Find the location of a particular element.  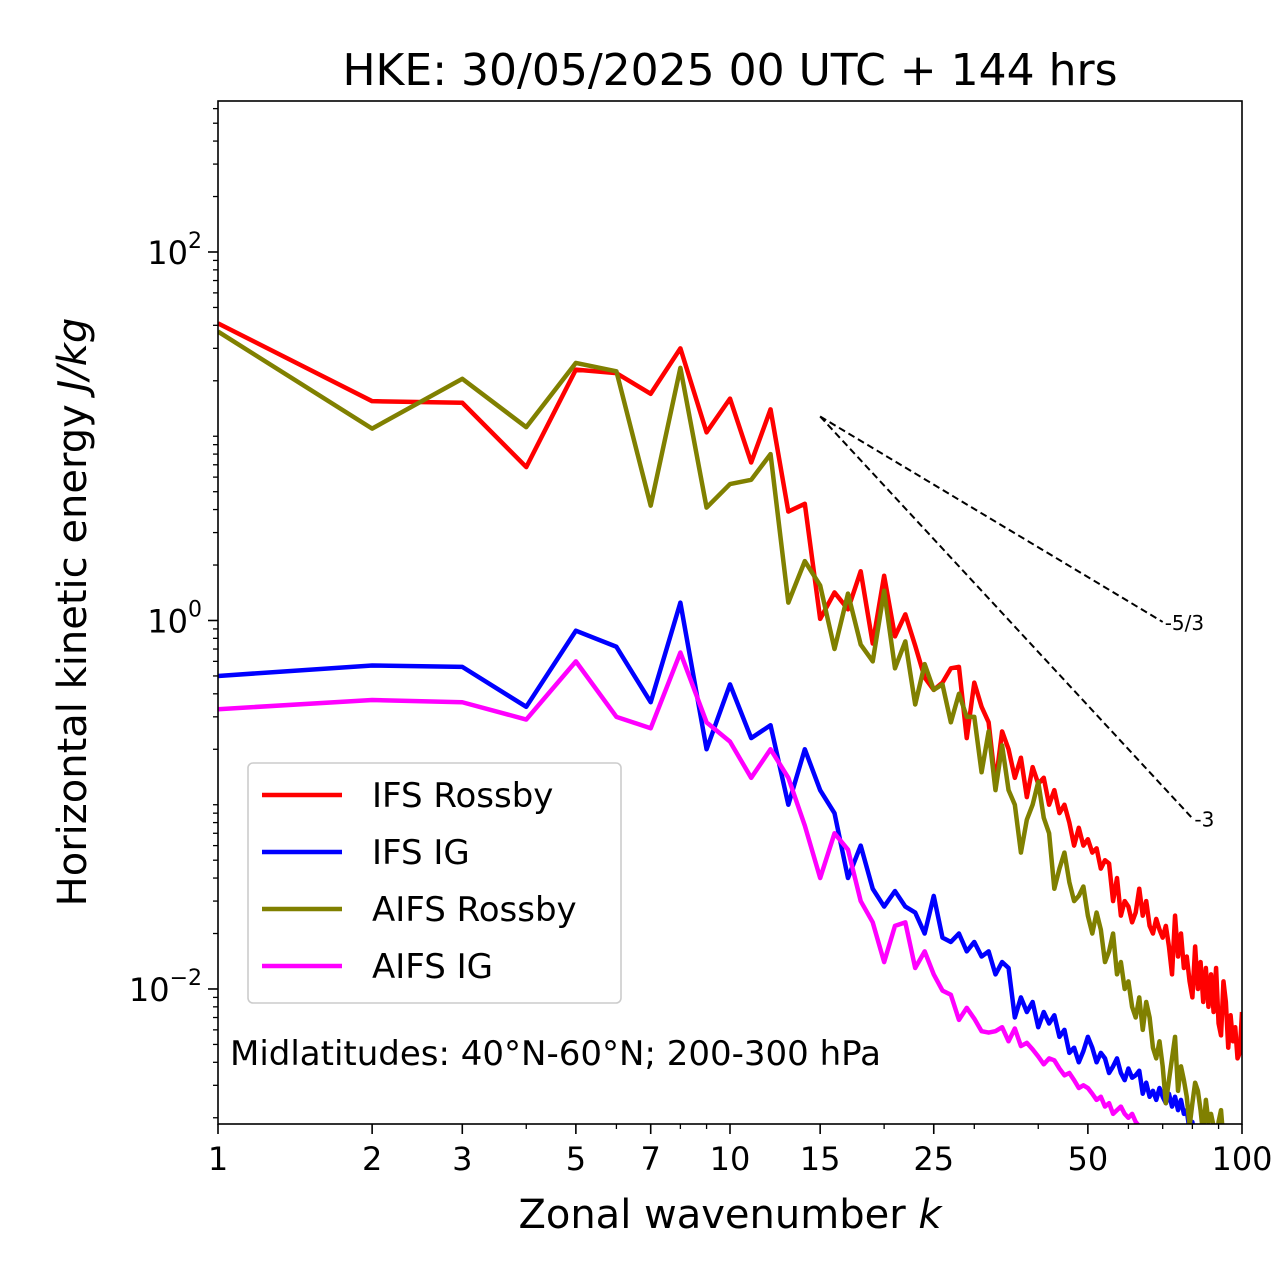

legend-box is located at coordinates (434, 883).